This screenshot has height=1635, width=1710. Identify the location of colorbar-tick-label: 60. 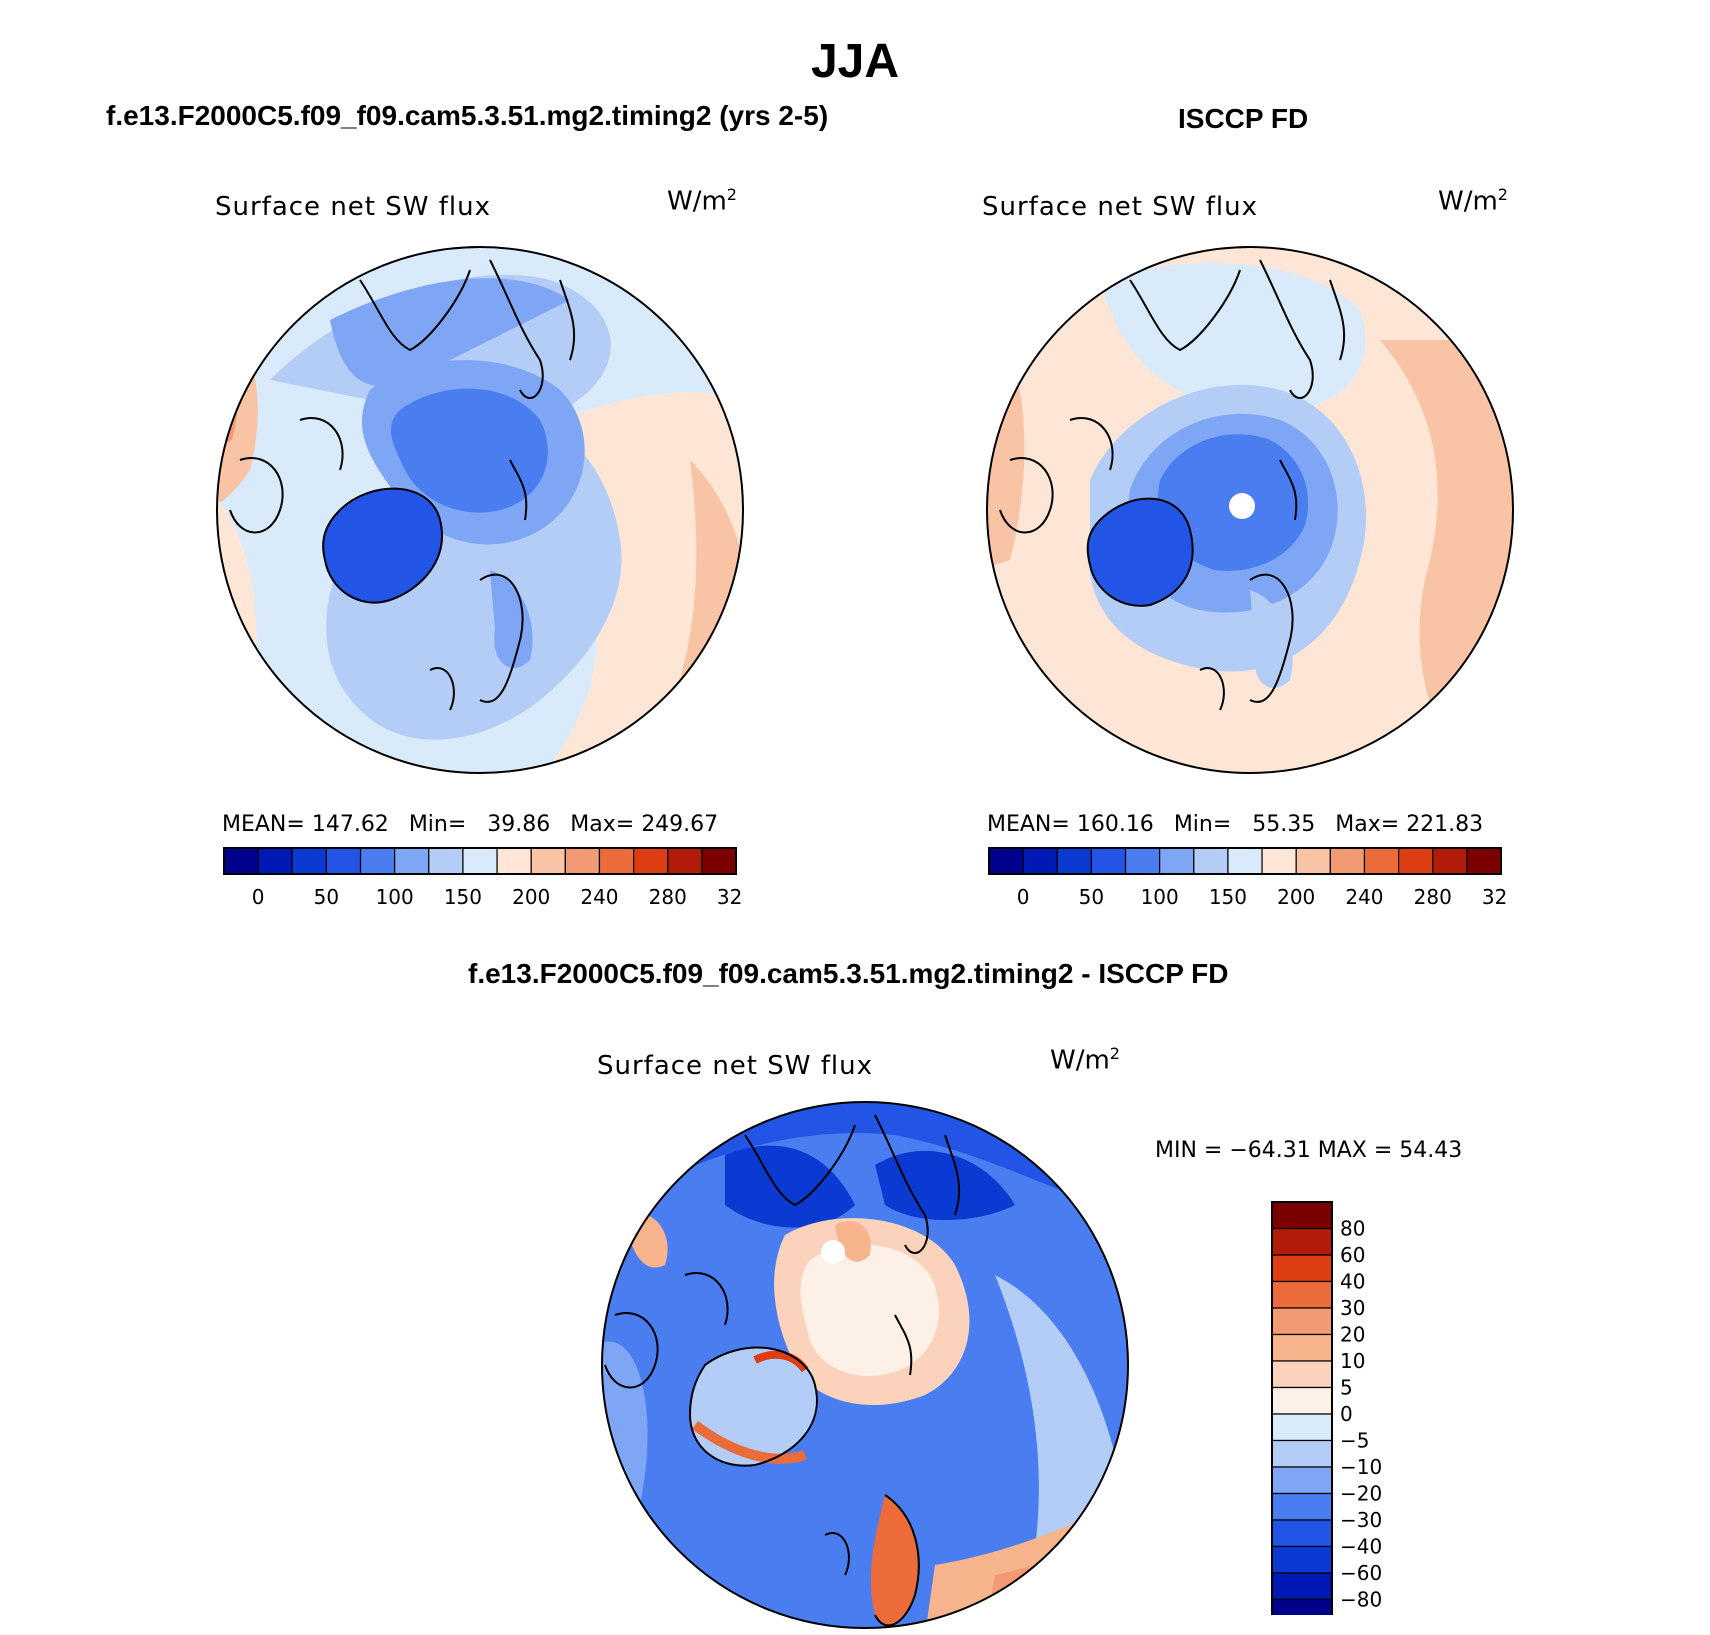
(1352, 1255).